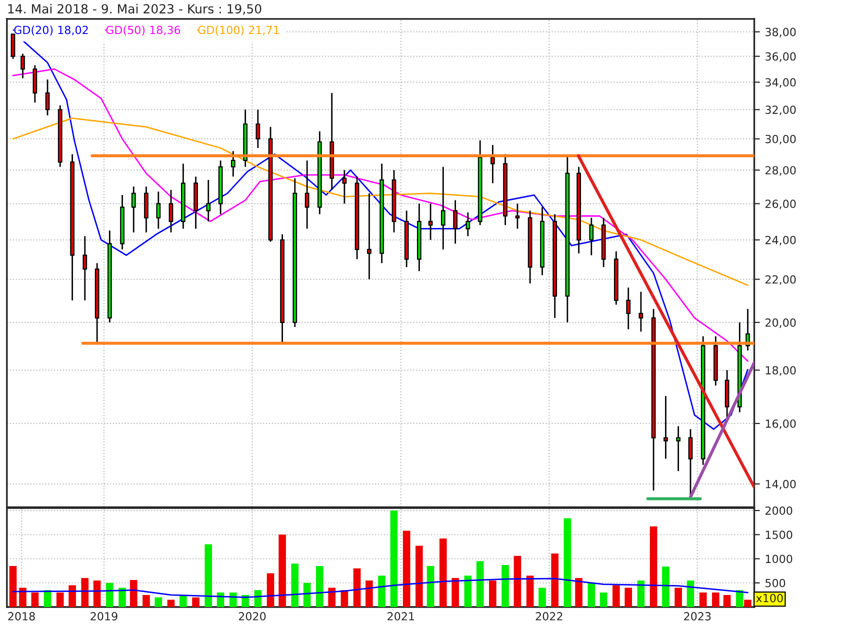 The height and width of the screenshot is (630, 863). Describe the element at coordinates (781, 139) in the screenshot. I see `y-tick-label: 30,00` at that location.